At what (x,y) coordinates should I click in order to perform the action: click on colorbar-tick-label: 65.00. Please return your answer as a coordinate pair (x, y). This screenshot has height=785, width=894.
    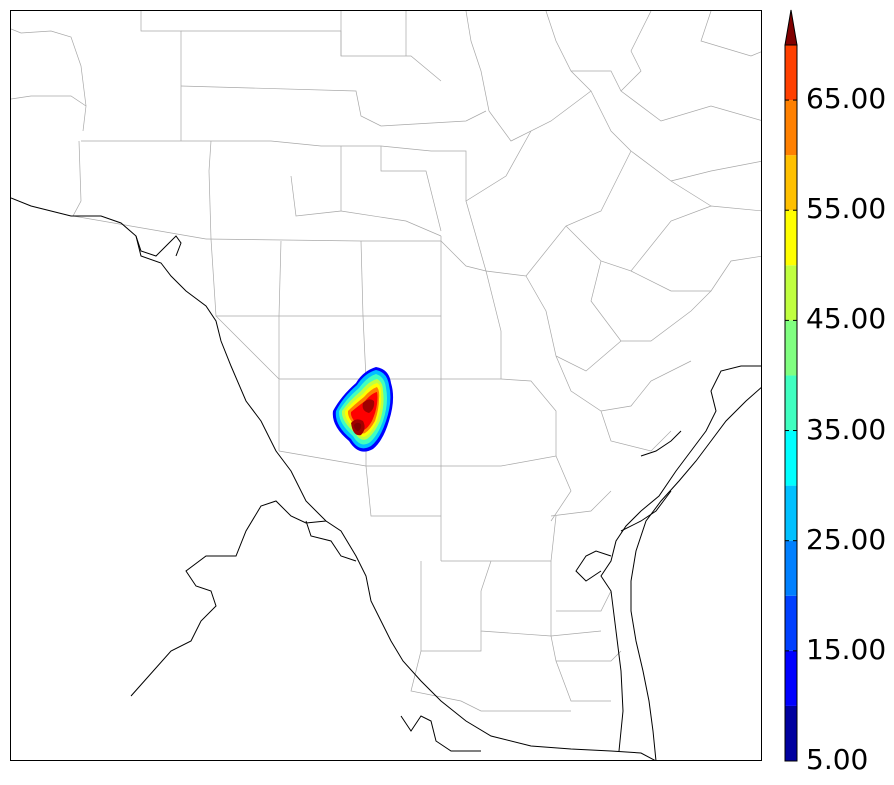
    Looking at the image, I should click on (846, 99).